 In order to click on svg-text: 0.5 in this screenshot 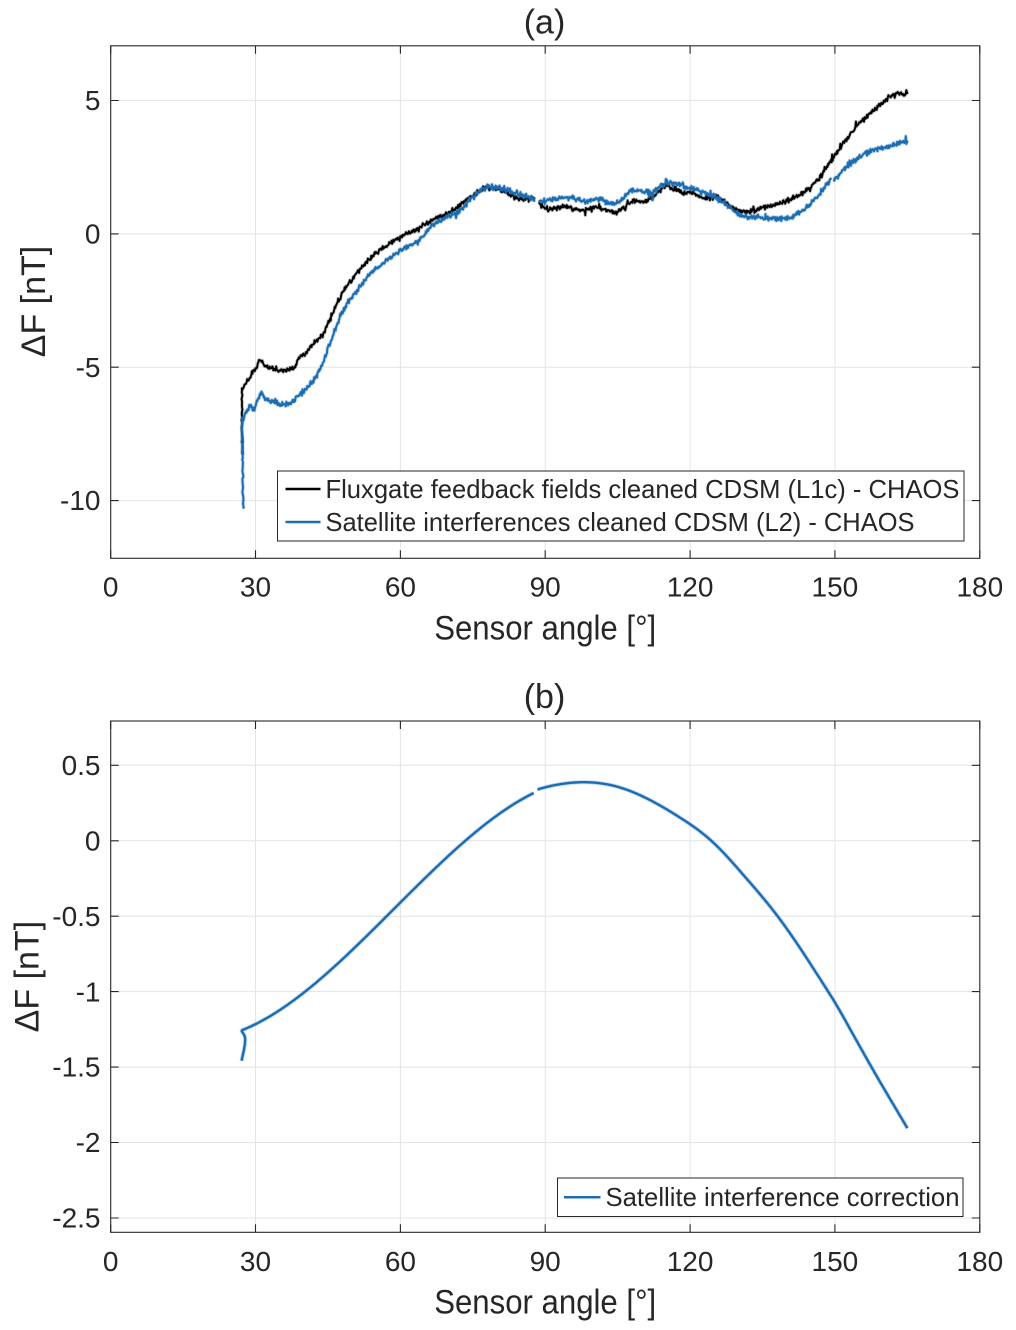, I will do `click(81, 765)`.